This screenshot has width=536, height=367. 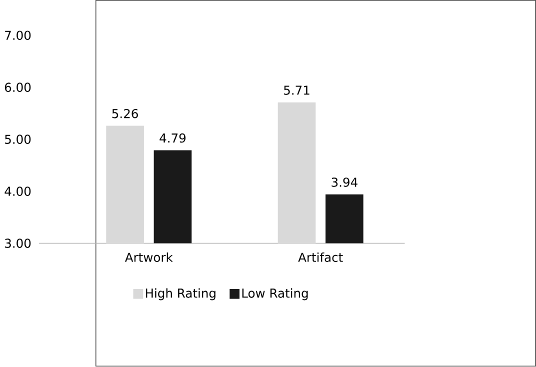 I want to click on x-tick-label: Artwork, so click(x=148, y=257).